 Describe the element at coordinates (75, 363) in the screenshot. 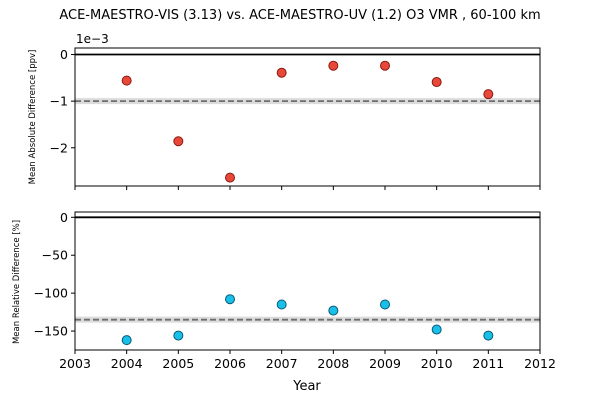

I see `x-tick-label: 2003` at that location.